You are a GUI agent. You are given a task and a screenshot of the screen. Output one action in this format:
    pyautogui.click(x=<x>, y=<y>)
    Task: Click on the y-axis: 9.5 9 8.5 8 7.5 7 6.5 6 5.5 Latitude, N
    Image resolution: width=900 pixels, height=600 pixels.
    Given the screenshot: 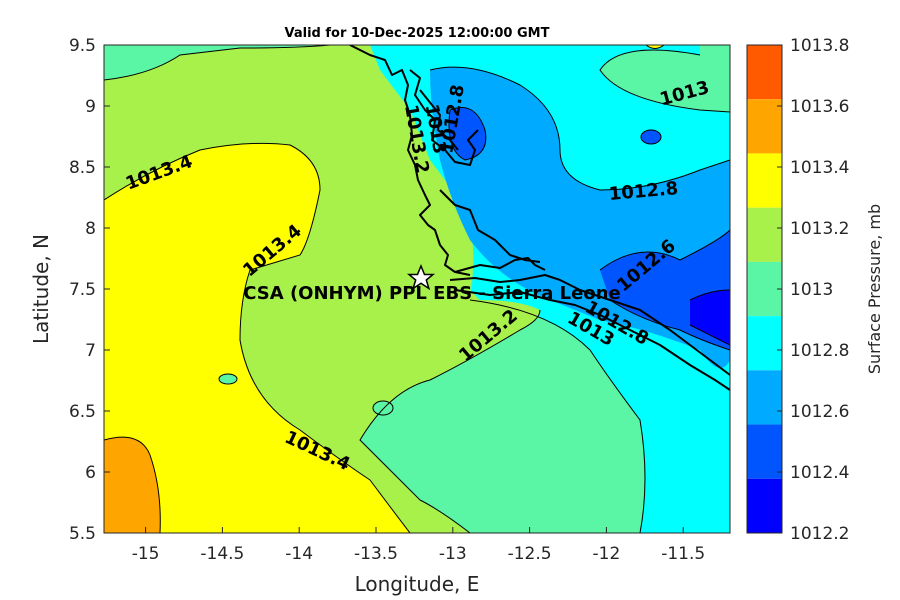 What is the action you would take?
    pyautogui.click(x=69, y=290)
    